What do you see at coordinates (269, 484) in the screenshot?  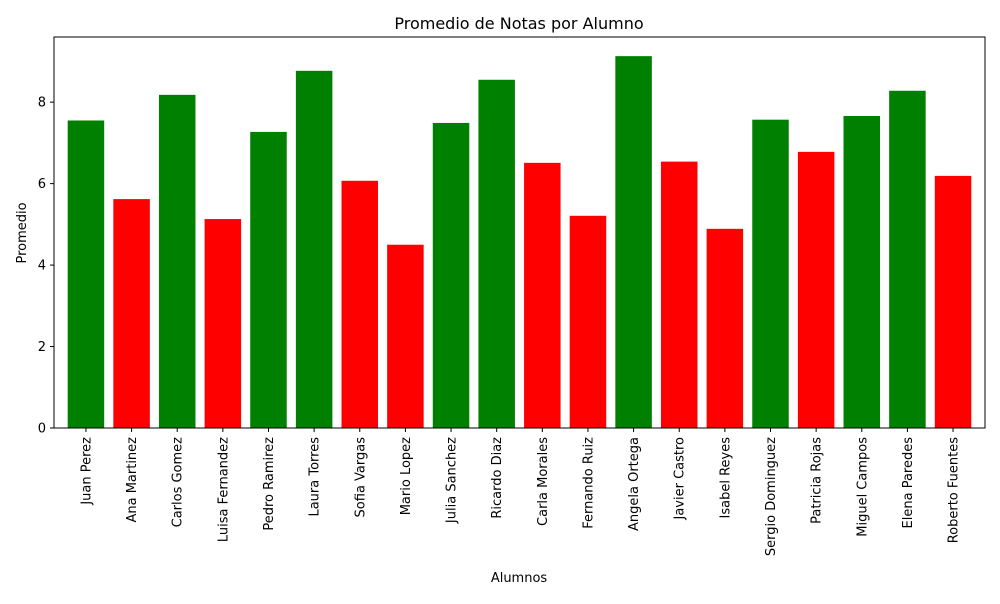 I see `x-tick-label: Pedro Ramirez` at bounding box center [269, 484].